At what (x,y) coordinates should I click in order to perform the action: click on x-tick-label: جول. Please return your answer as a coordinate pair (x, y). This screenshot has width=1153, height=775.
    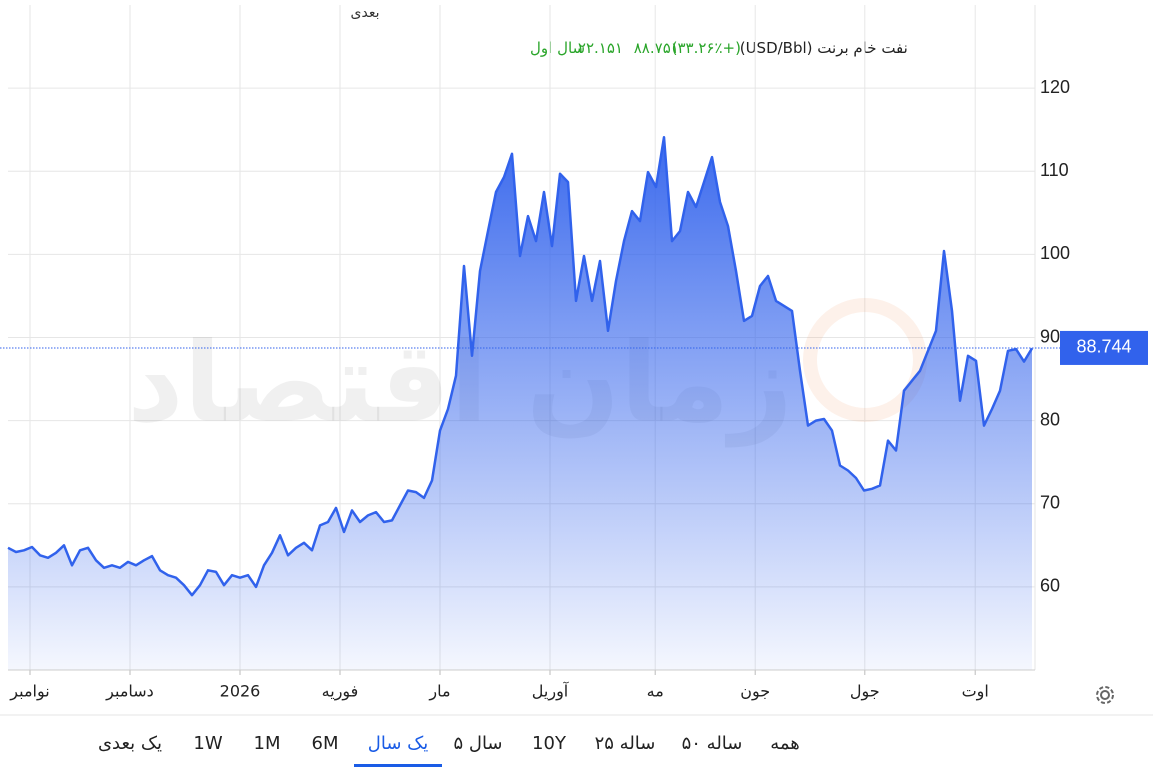
    Looking at the image, I should click on (865, 692).